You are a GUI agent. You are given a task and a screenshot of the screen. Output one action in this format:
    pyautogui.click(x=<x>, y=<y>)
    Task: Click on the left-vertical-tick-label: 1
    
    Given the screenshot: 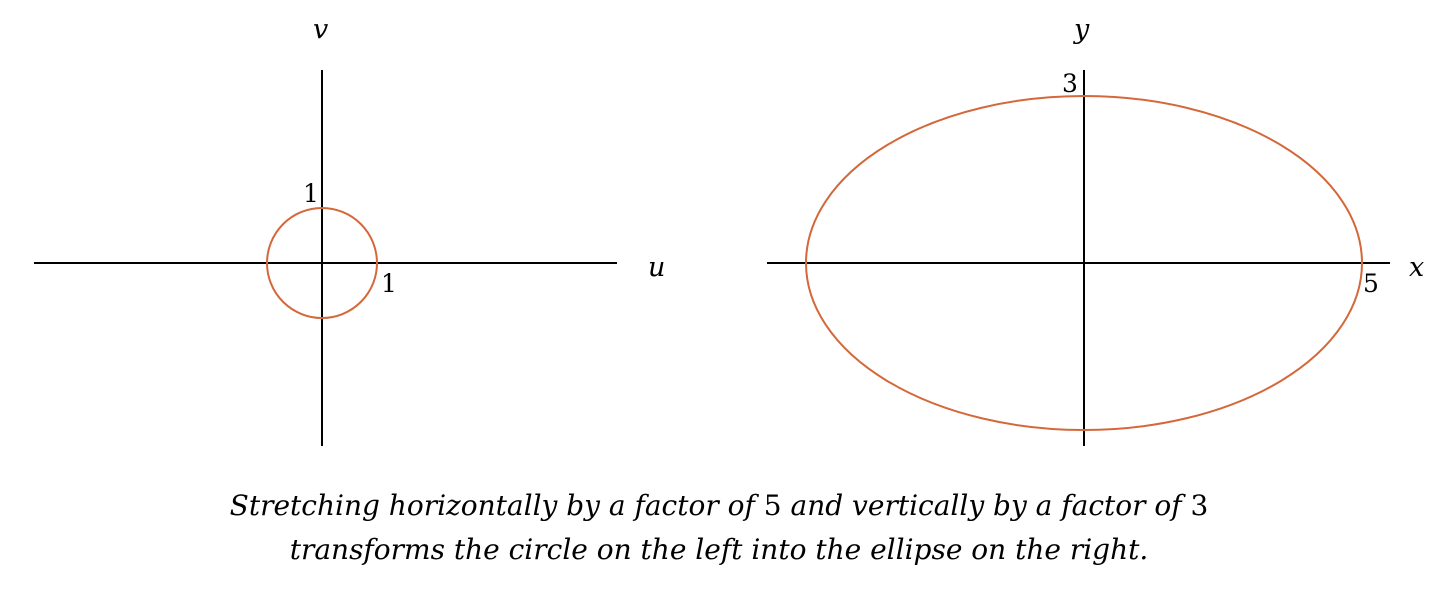 What is the action you would take?
    pyautogui.click(x=311, y=193)
    